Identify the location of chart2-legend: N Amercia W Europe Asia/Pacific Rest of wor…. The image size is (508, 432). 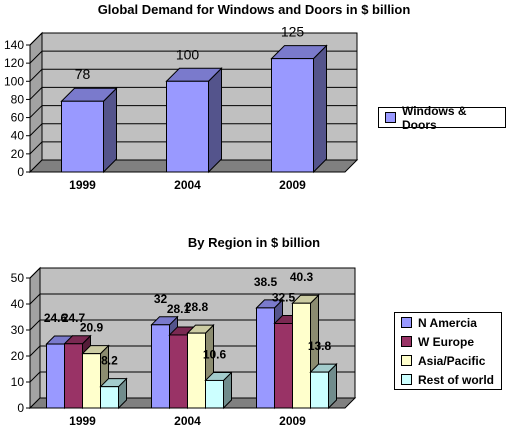
(448, 351).